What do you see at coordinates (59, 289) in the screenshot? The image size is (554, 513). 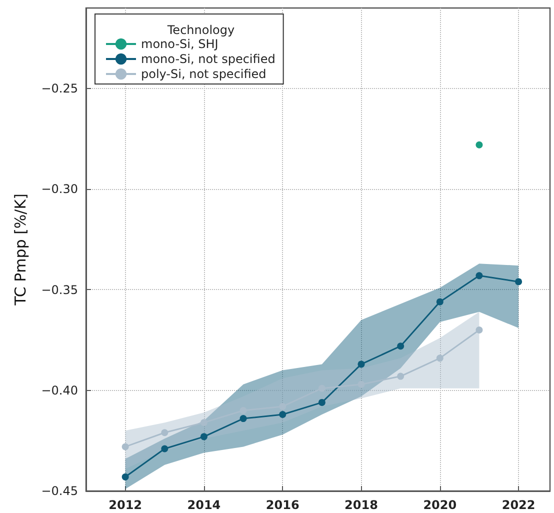 I see `y-tick-label: −0.35` at bounding box center [59, 289].